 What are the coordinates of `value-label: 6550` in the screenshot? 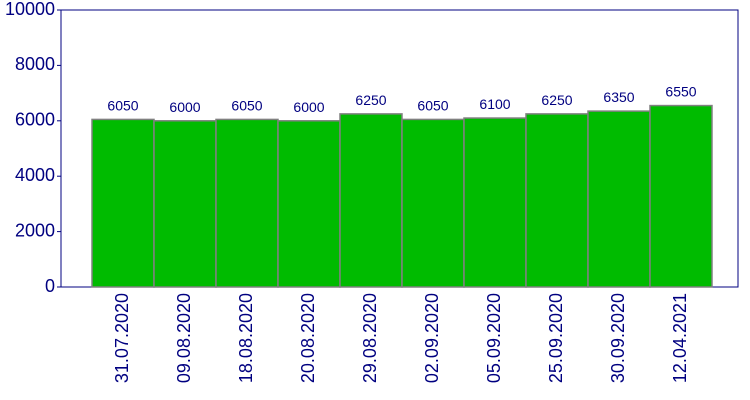 It's located at (680, 92).